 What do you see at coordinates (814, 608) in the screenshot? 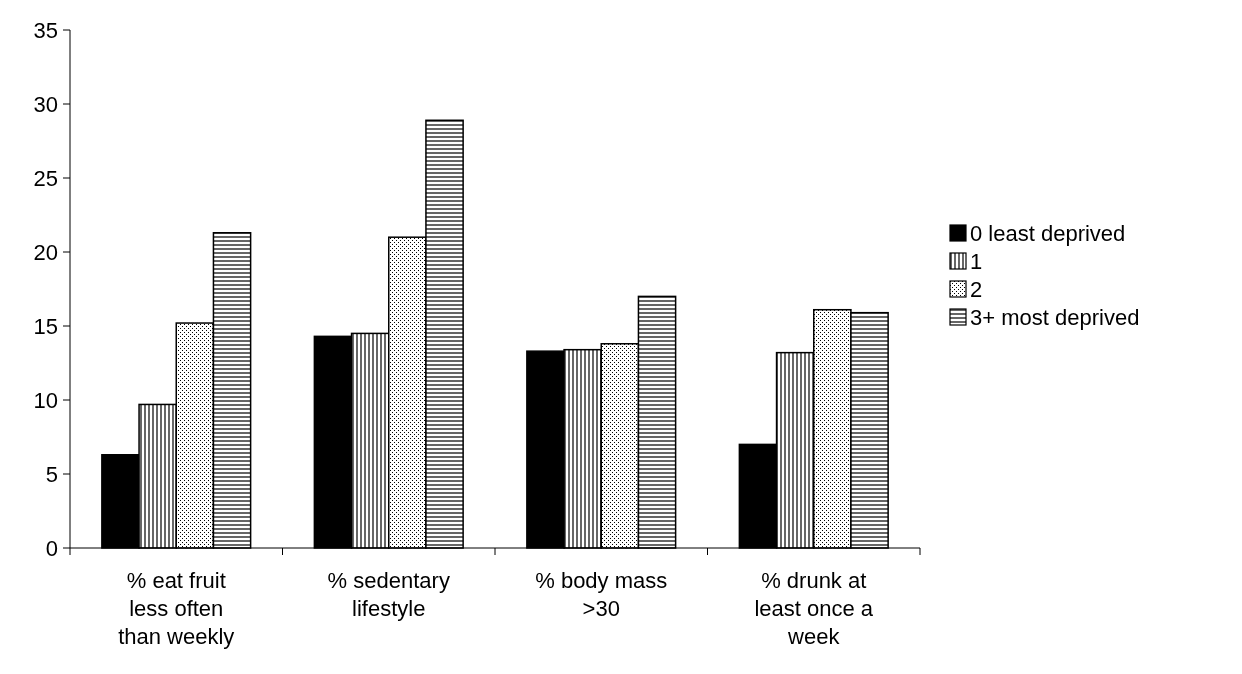
I see `x-tick-label: % drunk at least once a week` at bounding box center [814, 608].